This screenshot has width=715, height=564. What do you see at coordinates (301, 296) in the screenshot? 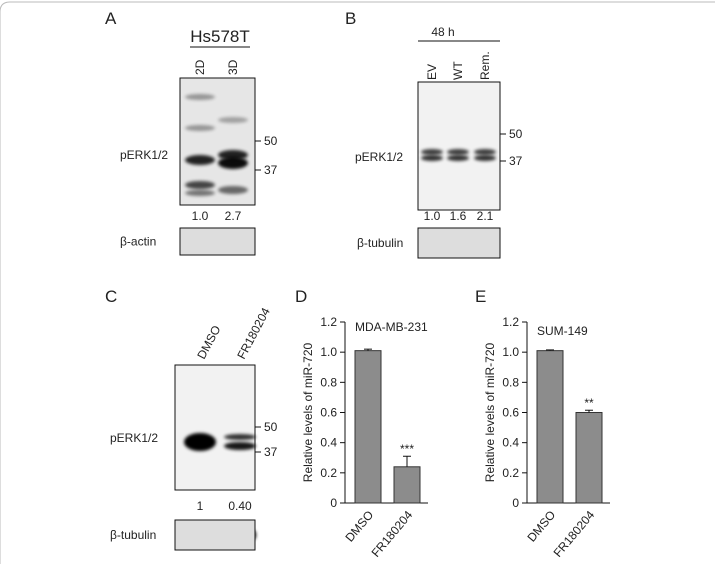
I see `panel-label: D` at bounding box center [301, 296].